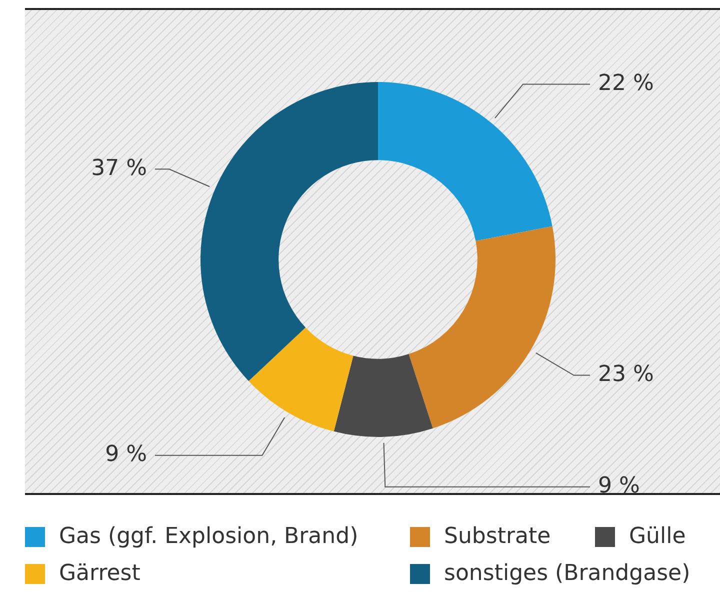  What do you see at coordinates (497, 536) in the screenshot?
I see `legend-label: Substrate` at bounding box center [497, 536].